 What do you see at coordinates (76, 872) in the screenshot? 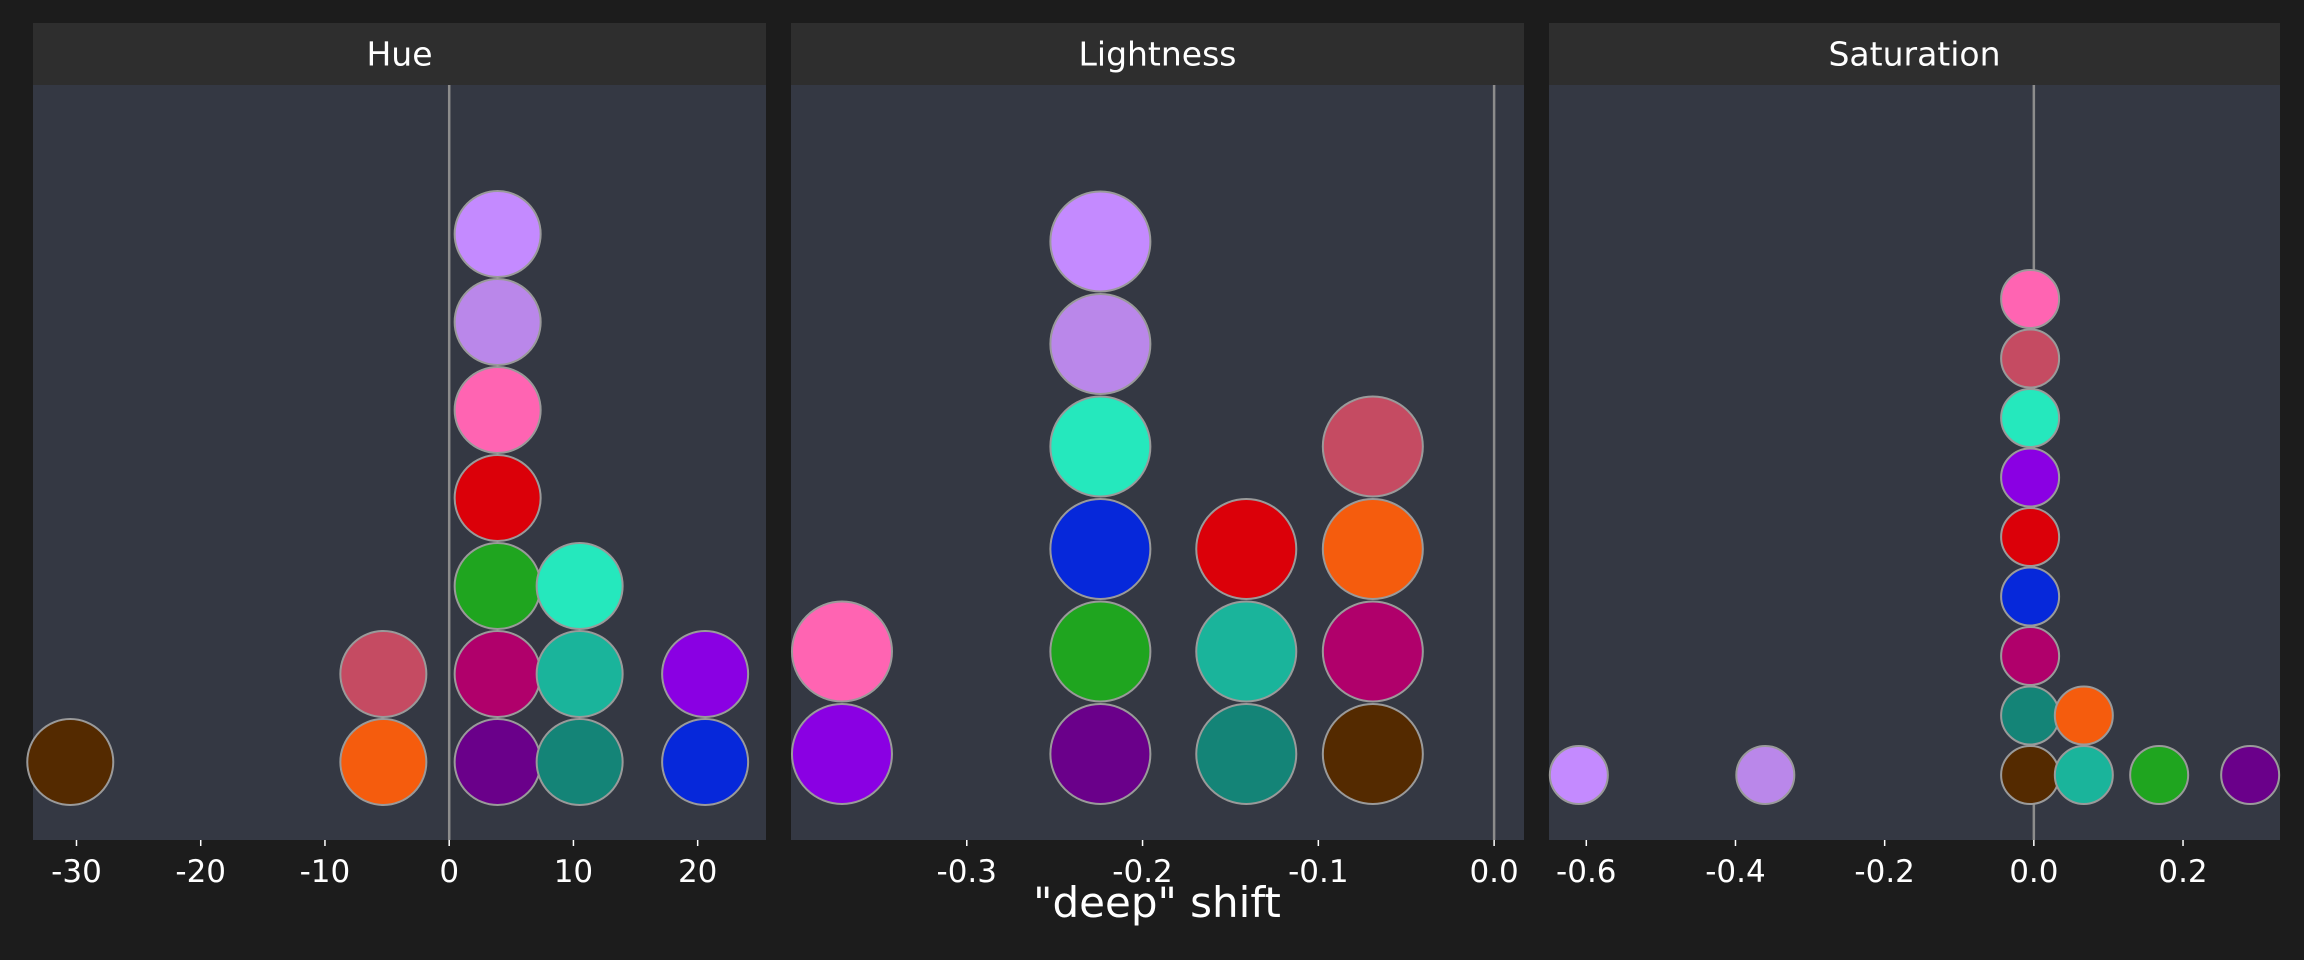
I see `x-tick-label: -30` at bounding box center [76, 872].